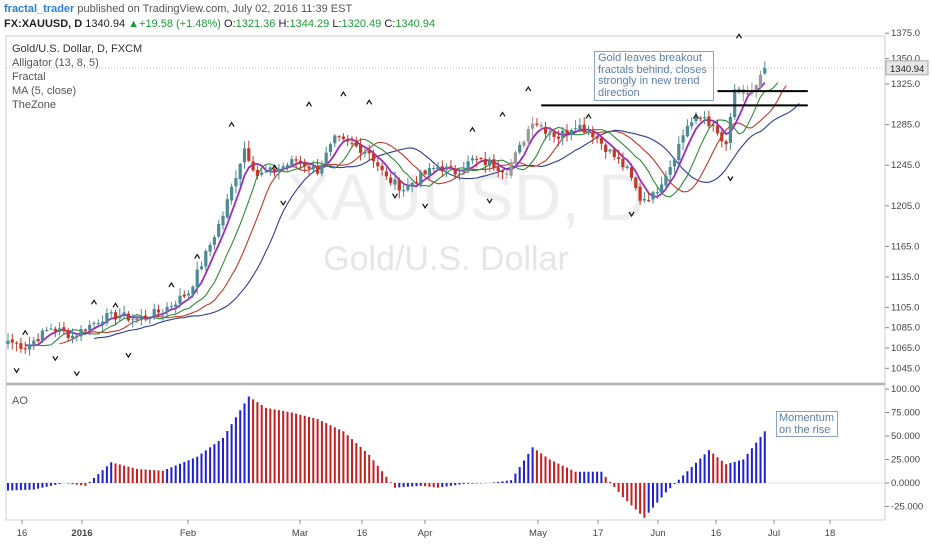 The height and width of the screenshot is (550, 932). What do you see at coordinates (39, 9) in the screenshot?
I see `author-link: fractal_trader` at bounding box center [39, 9].